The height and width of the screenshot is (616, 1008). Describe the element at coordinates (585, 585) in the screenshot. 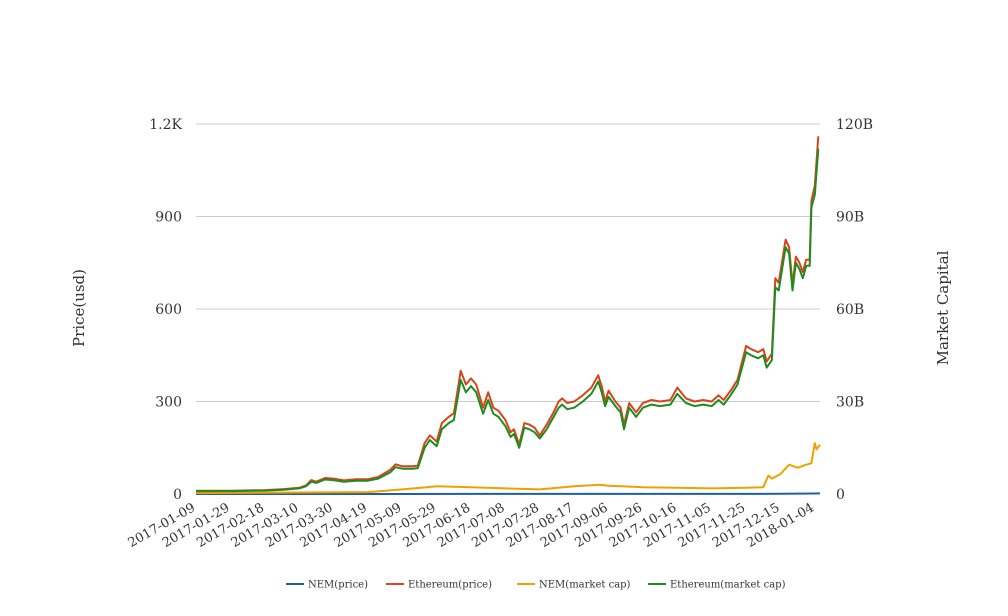

I see `legend-label: NEM(market cap)` at that location.